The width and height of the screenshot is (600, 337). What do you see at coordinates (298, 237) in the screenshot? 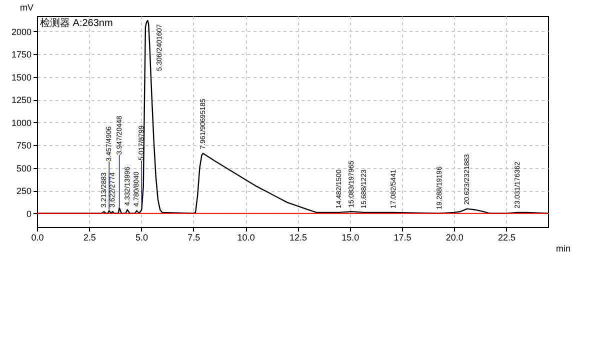
I see `x-tick-label: 12.5` at bounding box center [298, 237].